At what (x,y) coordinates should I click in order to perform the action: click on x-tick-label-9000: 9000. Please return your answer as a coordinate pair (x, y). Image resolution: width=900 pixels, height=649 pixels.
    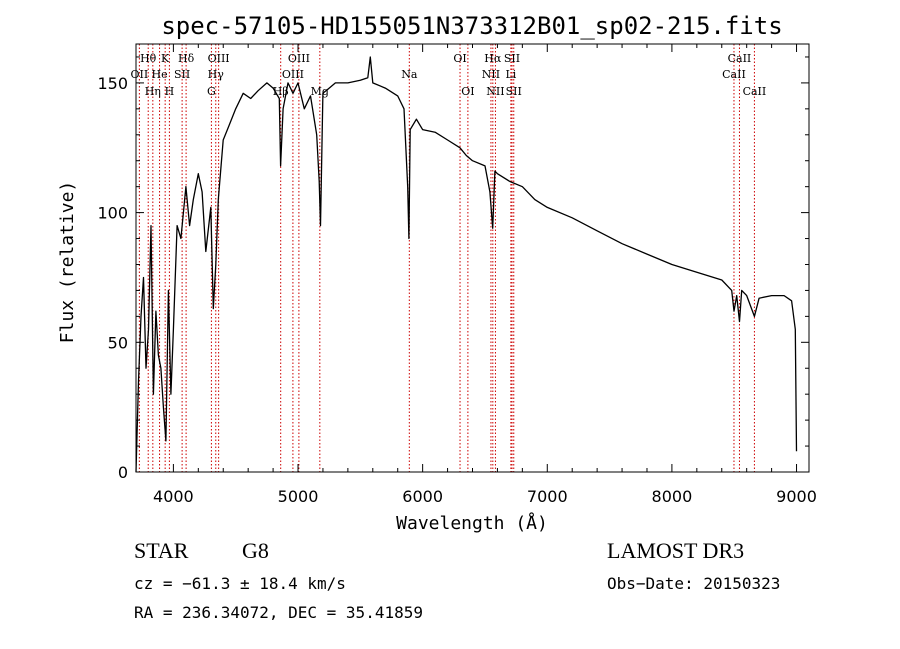
    Looking at the image, I should click on (796, 496).